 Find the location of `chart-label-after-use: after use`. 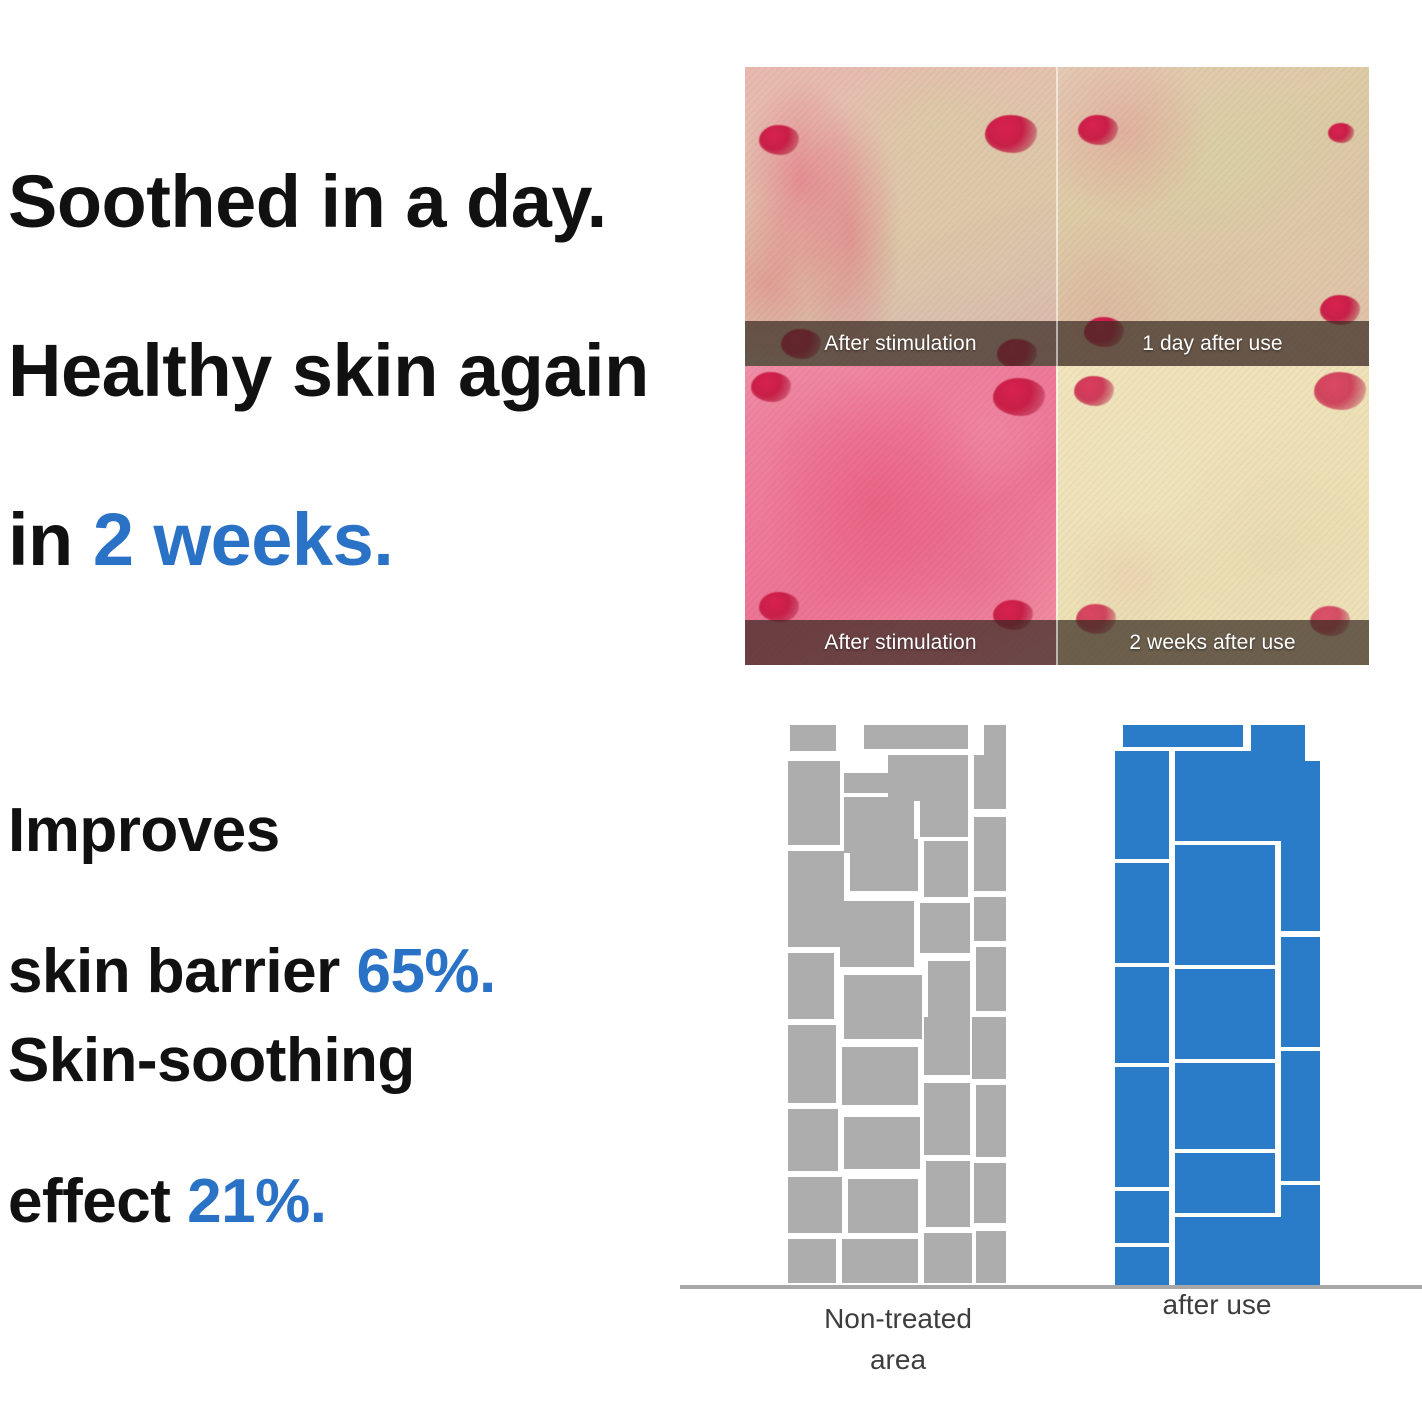

chart-label-after-use: after use is located at coordinates (1217, 1304).